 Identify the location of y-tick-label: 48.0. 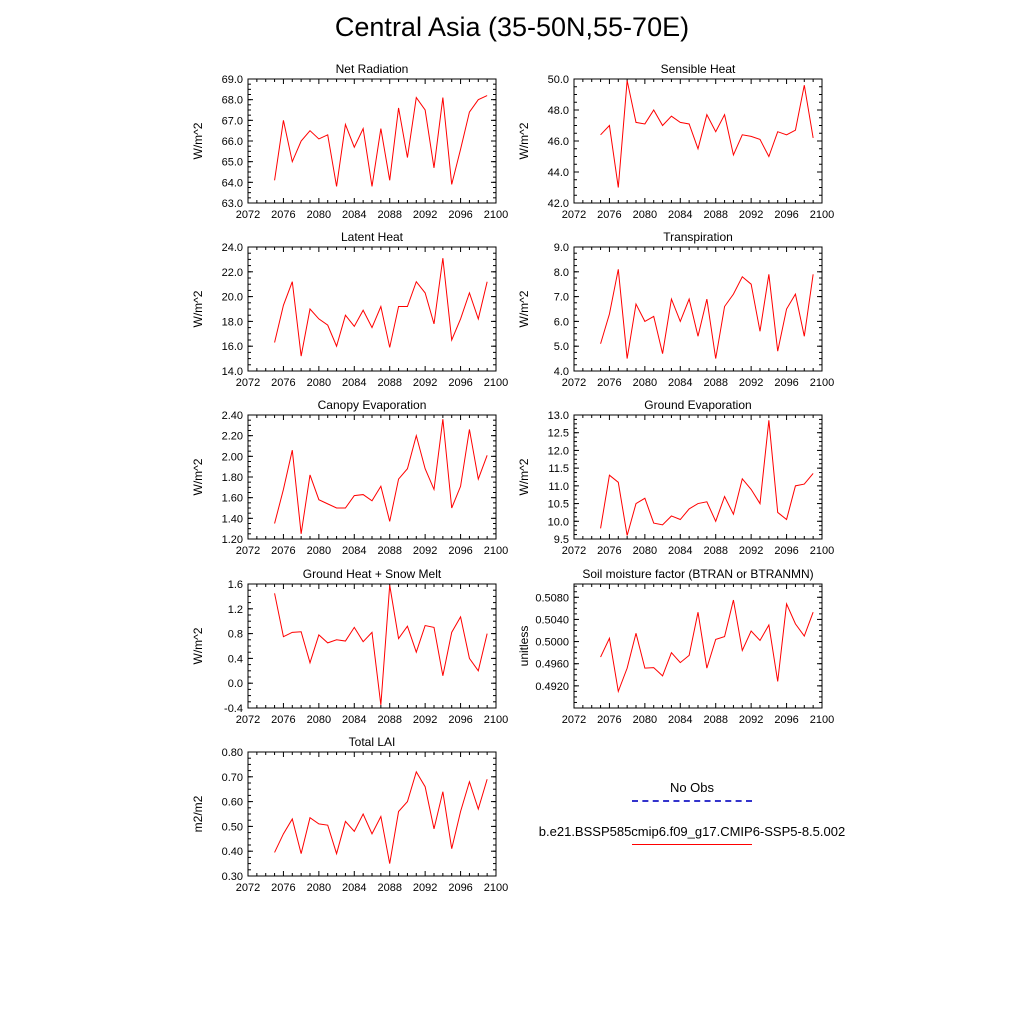
(558, 111).